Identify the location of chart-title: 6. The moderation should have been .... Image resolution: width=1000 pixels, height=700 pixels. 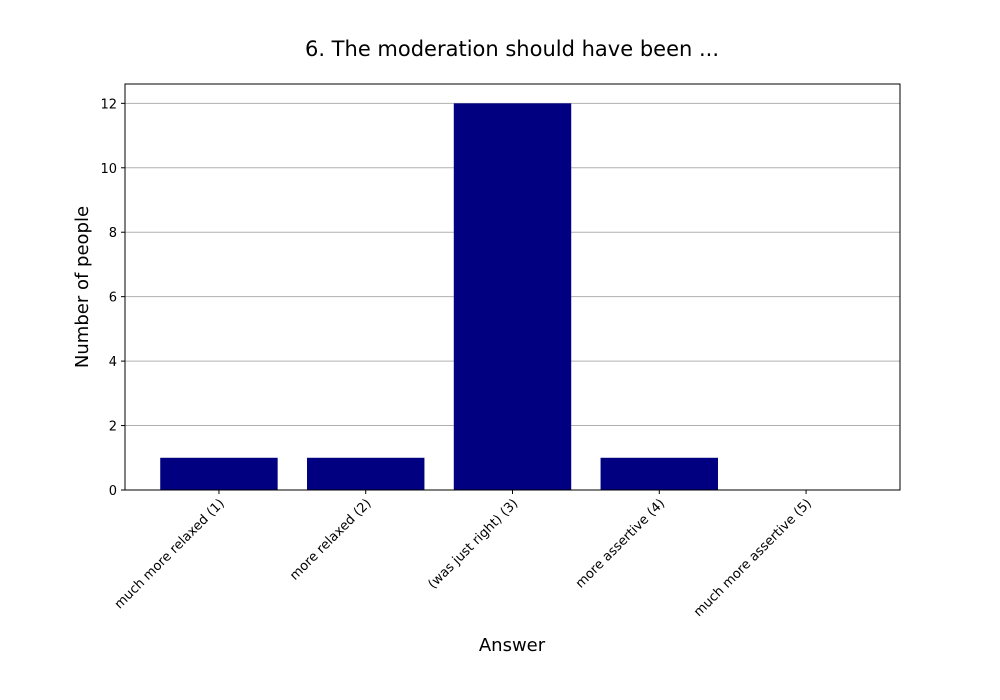
(512, 49).